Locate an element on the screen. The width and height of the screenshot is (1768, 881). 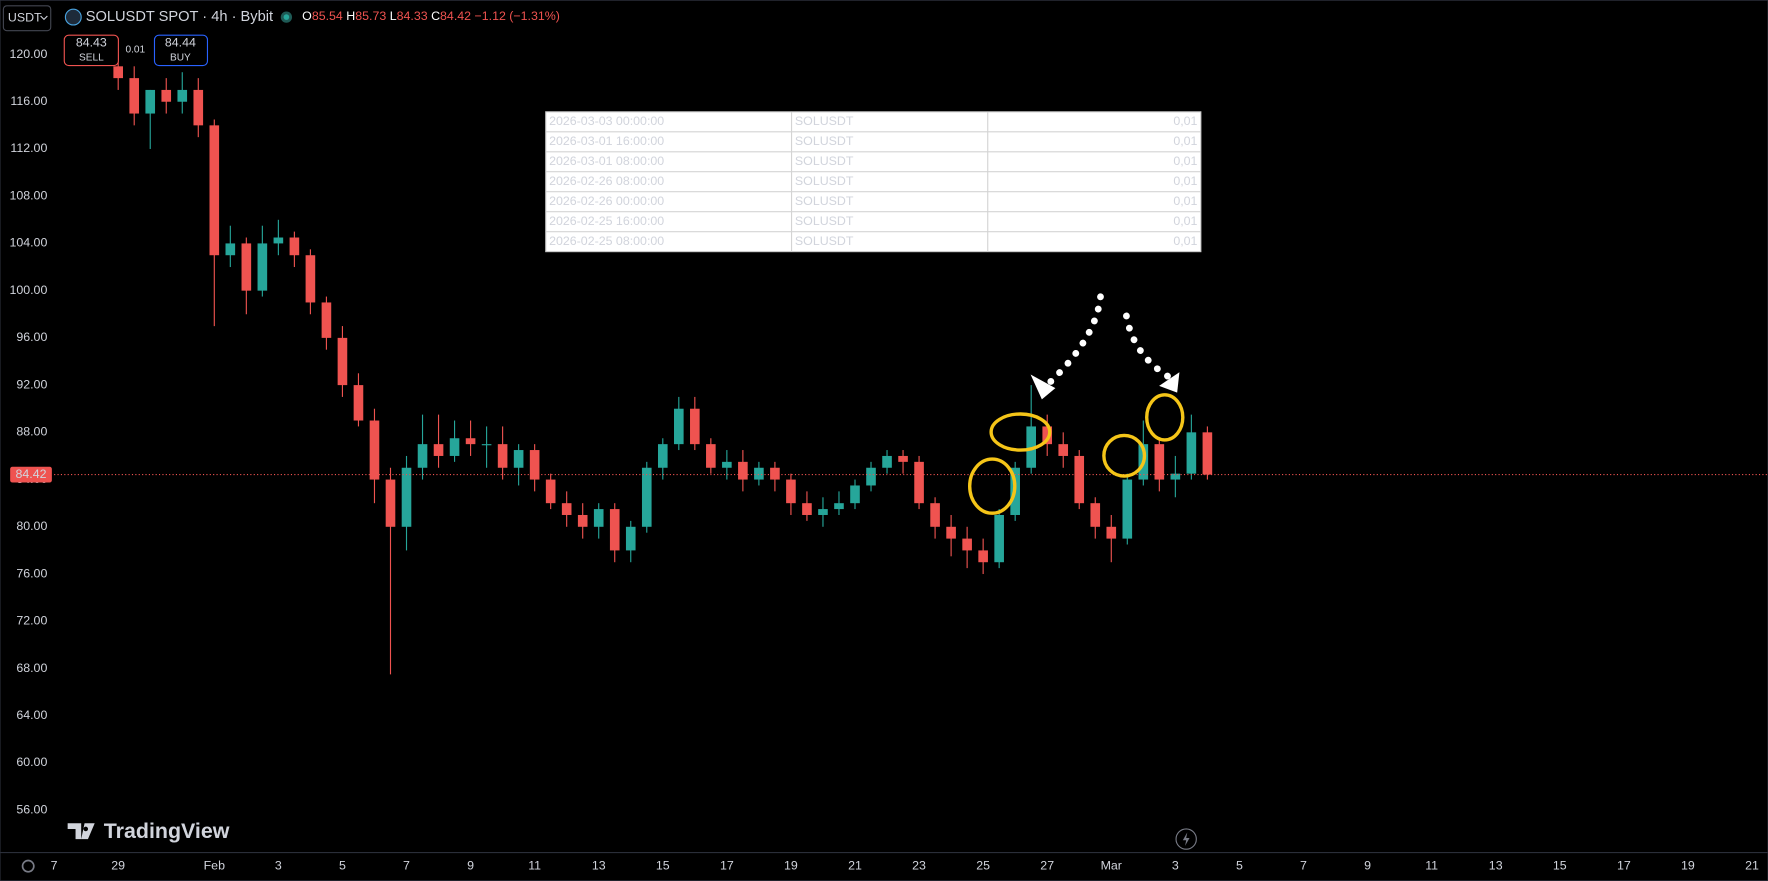
table-cell: 2026-03-01 08:00:00 is located at coordinates (606, 161).